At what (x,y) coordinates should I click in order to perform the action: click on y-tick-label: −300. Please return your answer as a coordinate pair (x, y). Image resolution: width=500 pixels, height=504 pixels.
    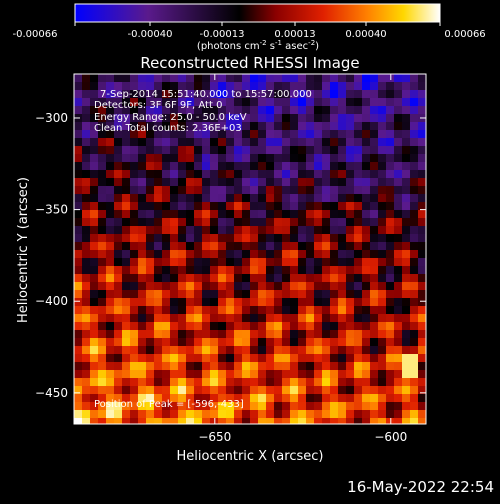
    Looking at the image, I should click on (51, 118).